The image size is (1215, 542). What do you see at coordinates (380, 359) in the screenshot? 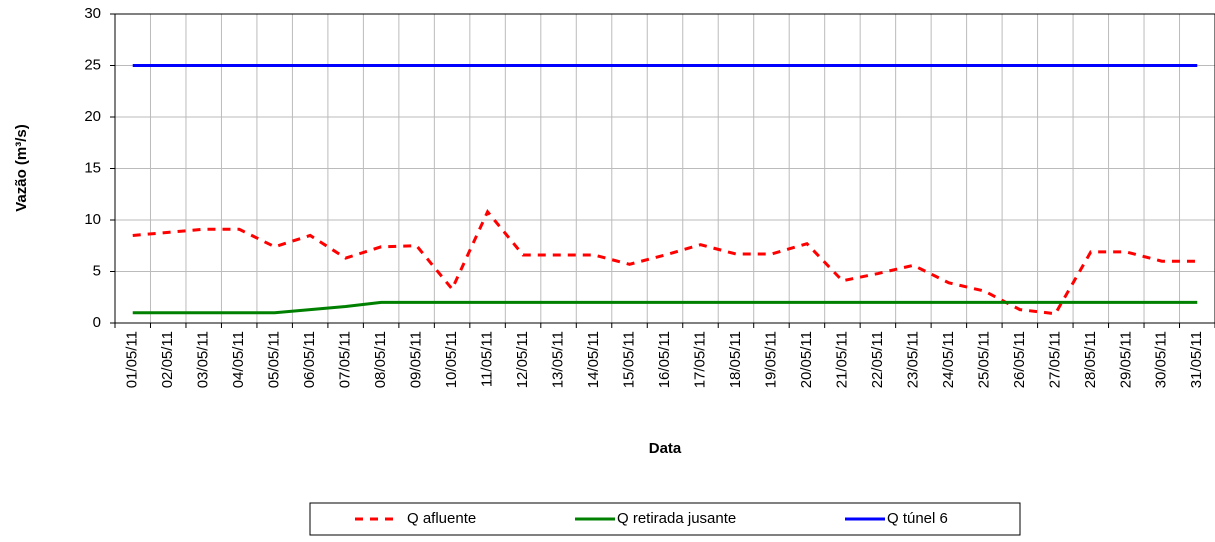
I see `x-tick-label: 08/05/11` at bounding box center [380, 359].